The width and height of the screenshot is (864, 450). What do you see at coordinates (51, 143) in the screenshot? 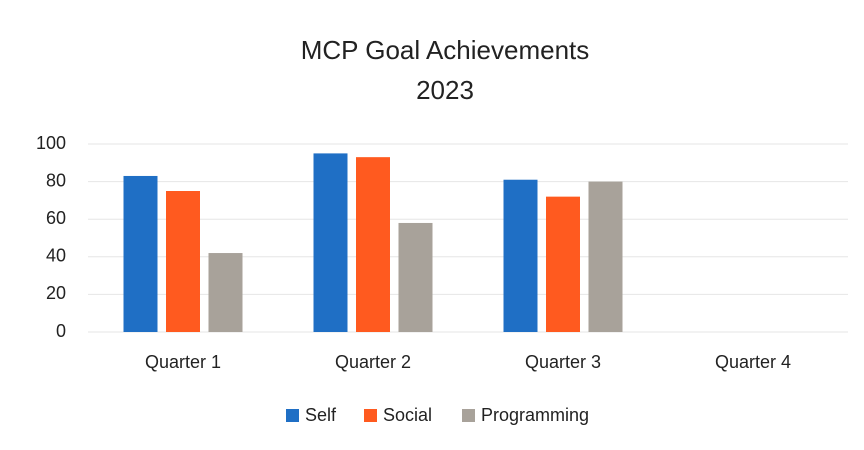
I see `y-tick-label: 100` at bounding box center [51, 143].